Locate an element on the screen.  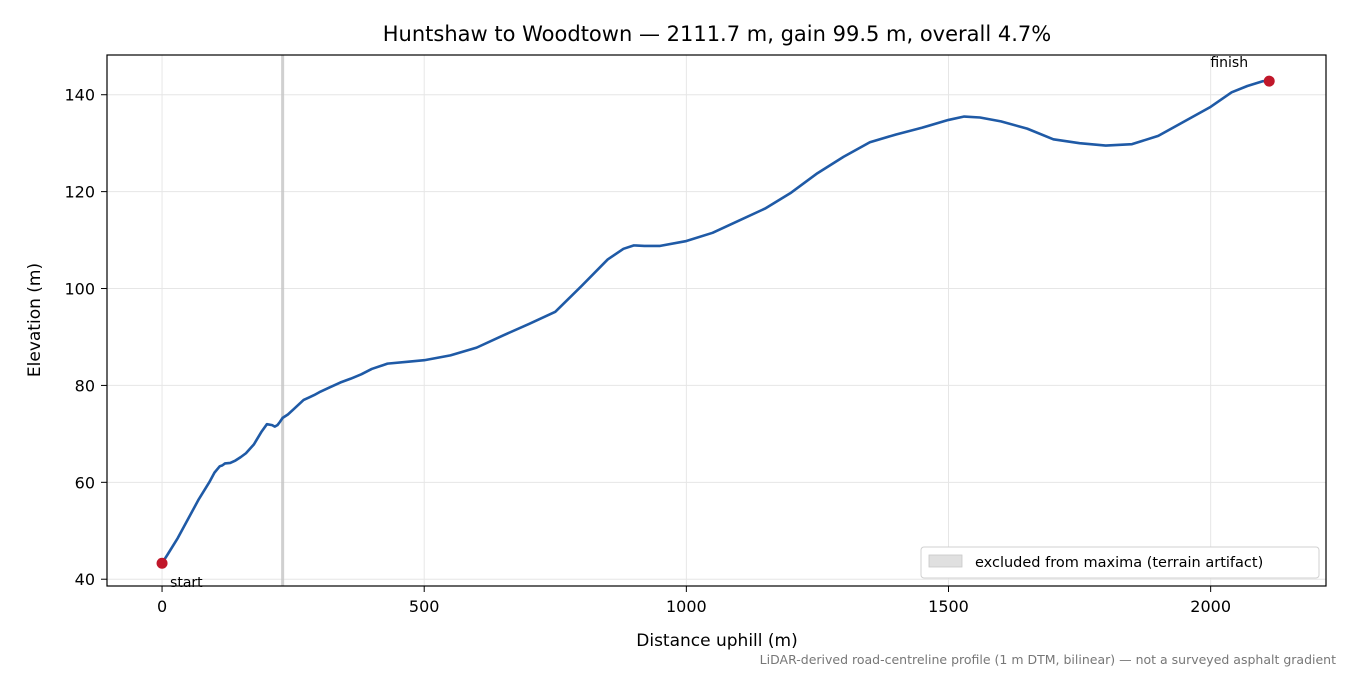
start-marker is located at coordinates (162, 563).